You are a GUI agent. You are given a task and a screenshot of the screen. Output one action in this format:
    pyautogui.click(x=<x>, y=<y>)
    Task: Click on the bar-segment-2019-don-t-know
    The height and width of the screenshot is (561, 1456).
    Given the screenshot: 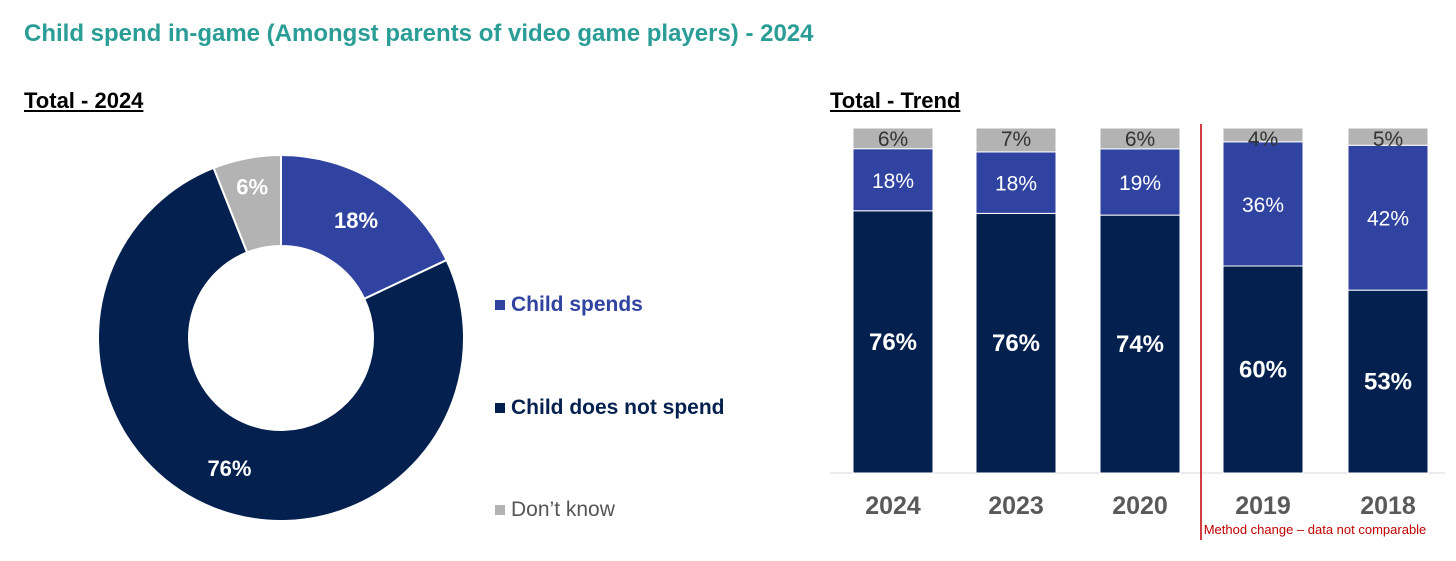 What is the action you would take?
    pyautogui.click(x=1263, y=135)
    